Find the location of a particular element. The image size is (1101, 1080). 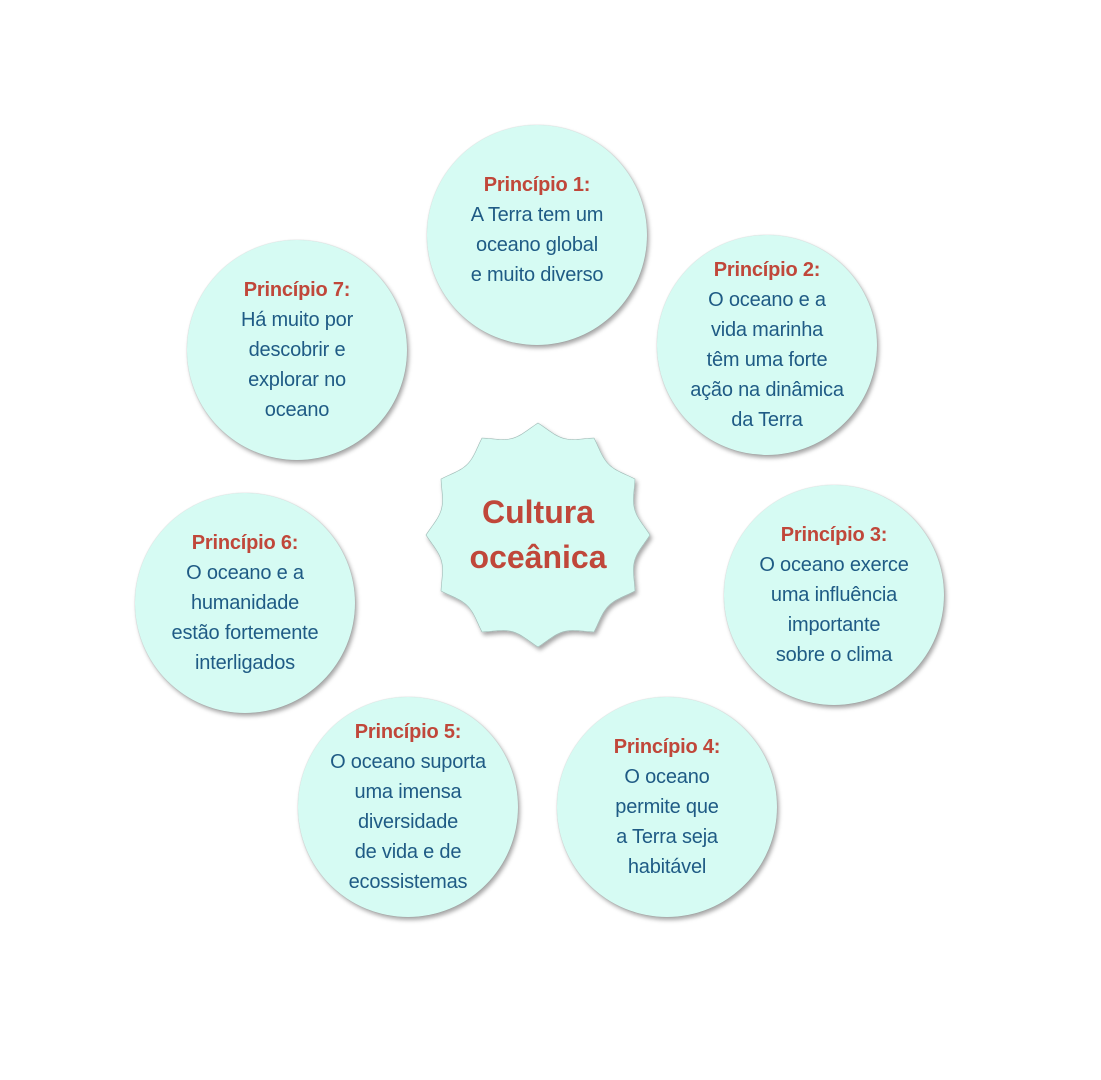

principle-1-line-2: oceano global is located at coordinates (537, 245).